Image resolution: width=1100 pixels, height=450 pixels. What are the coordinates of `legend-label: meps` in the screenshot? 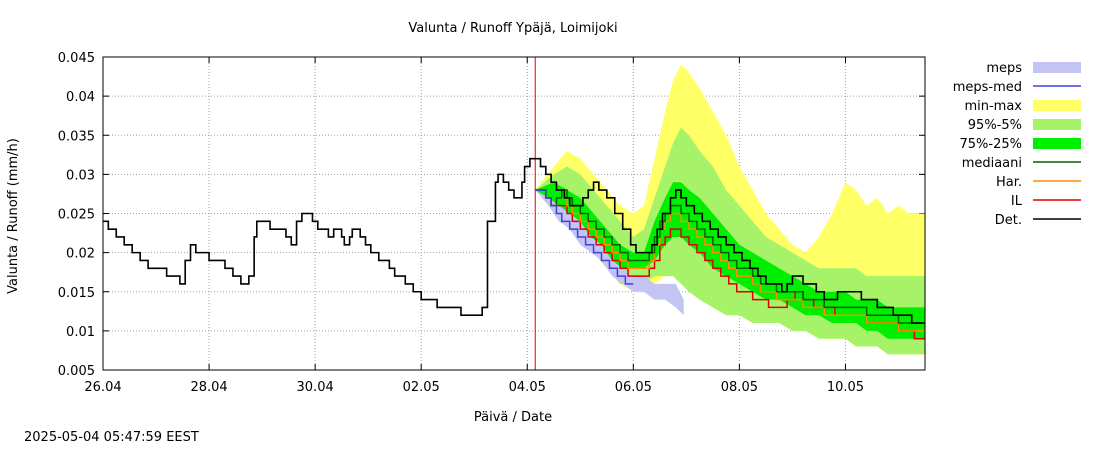 It's located at (1004, 68).